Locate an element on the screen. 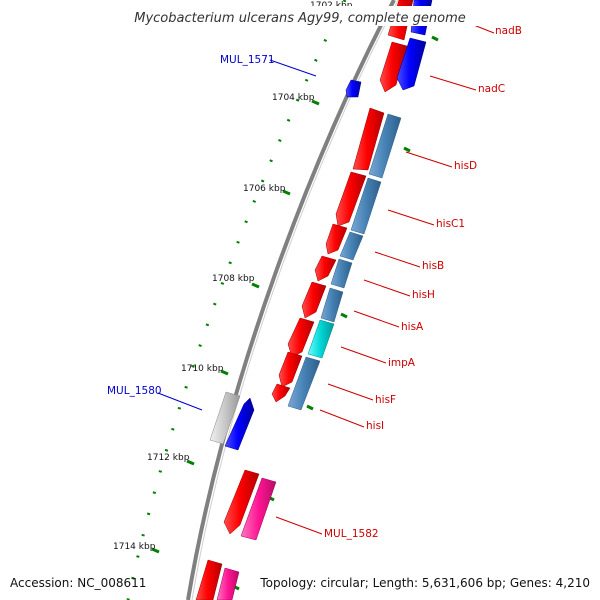 The image size is (600, 600). leader-hisH is located at coordinates (387, 288).